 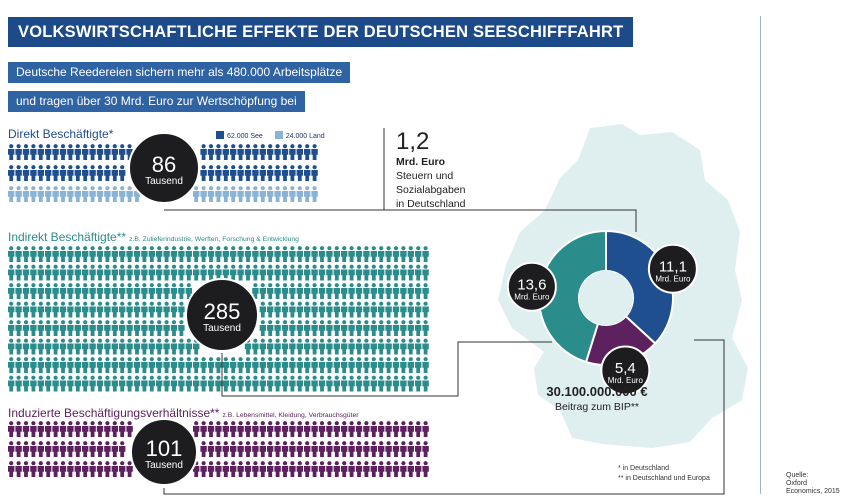 I want to click on bubble-induziert-unit: Tausend, so click(x=164, y=465).